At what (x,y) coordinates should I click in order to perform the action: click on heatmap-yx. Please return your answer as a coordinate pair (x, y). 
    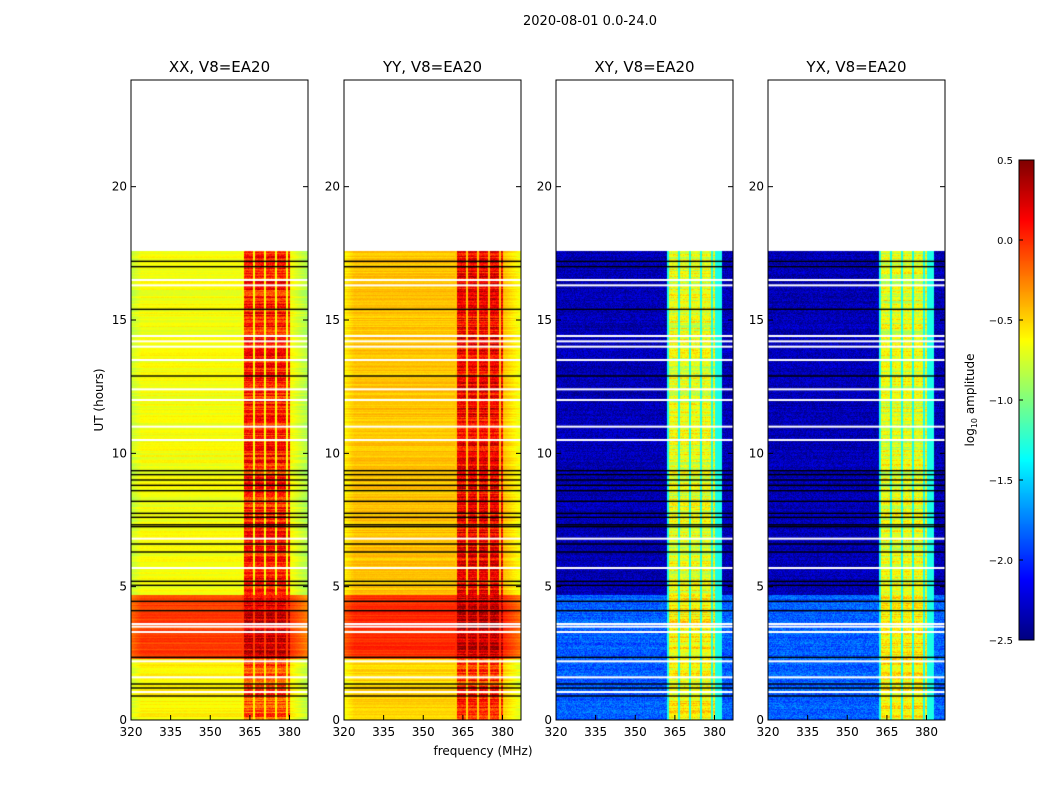
    Looking at the image, I should click on (856, 400).